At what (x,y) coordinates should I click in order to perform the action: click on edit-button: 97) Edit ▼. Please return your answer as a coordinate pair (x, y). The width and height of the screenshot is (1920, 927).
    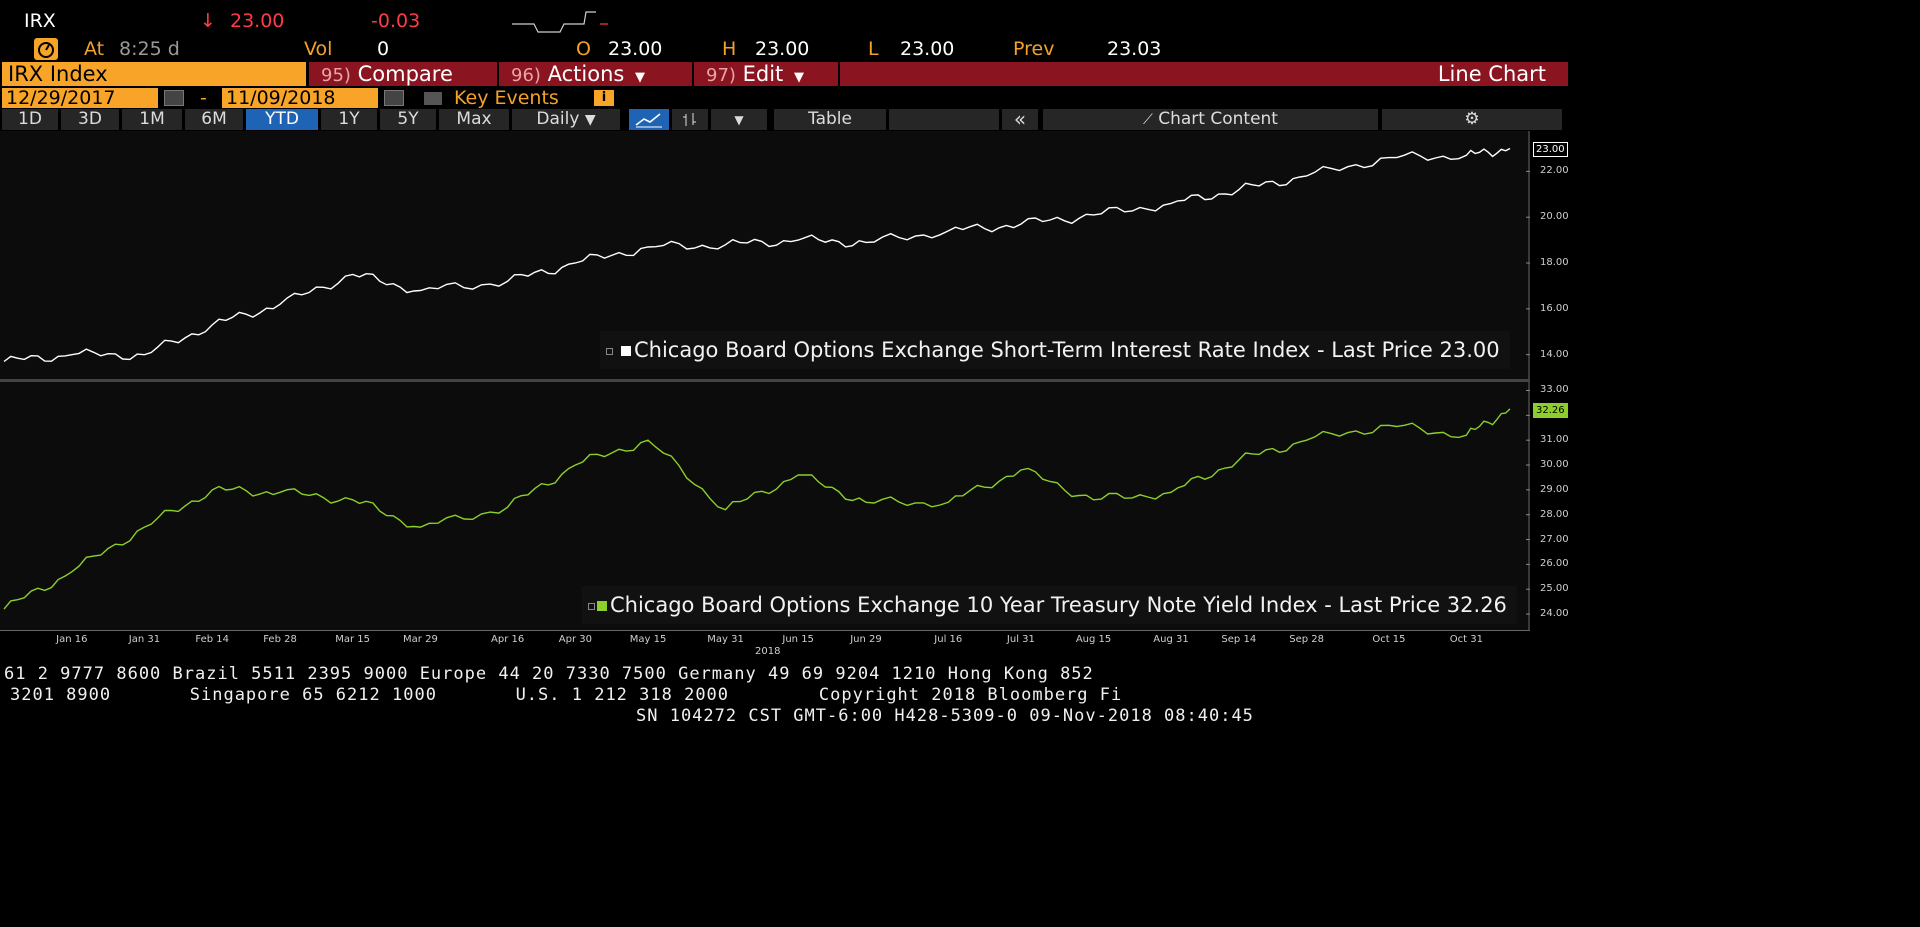
    Looking at the image, I should click on (766, 74).